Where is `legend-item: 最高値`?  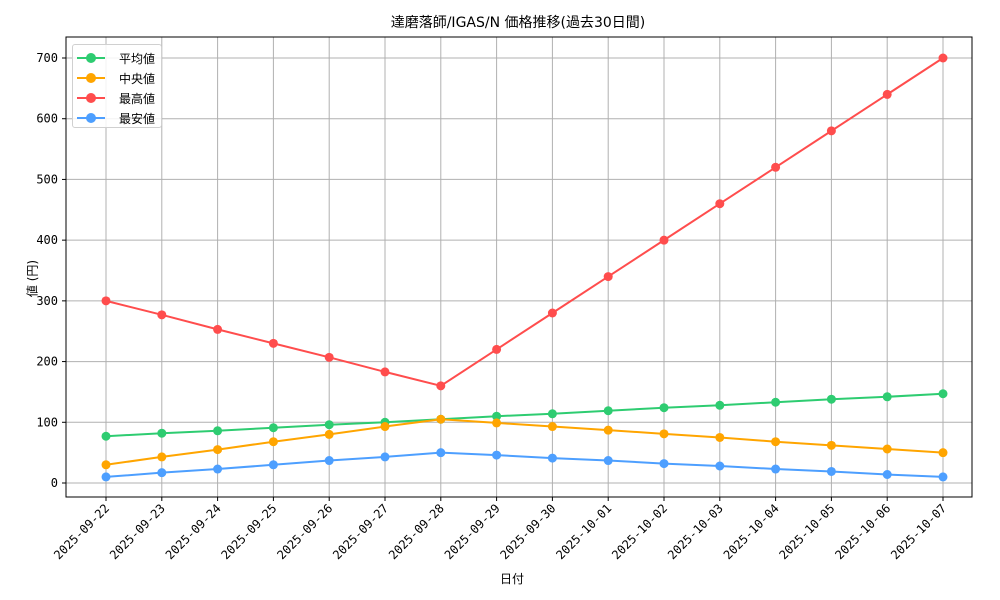
legend-item: 最高値 is located at coordinates (116, 98).